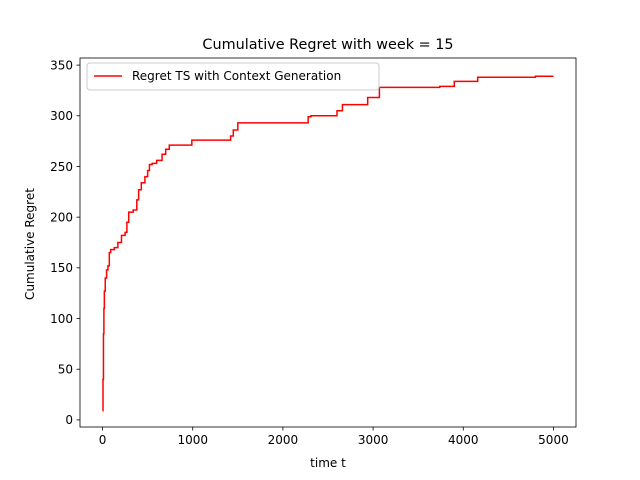 This screenshot has height=480, width=640. What do you see at coordinates (61, 268) in the screenshot?
I see `y-tick-label: 150` at bounding box center [61, 268].